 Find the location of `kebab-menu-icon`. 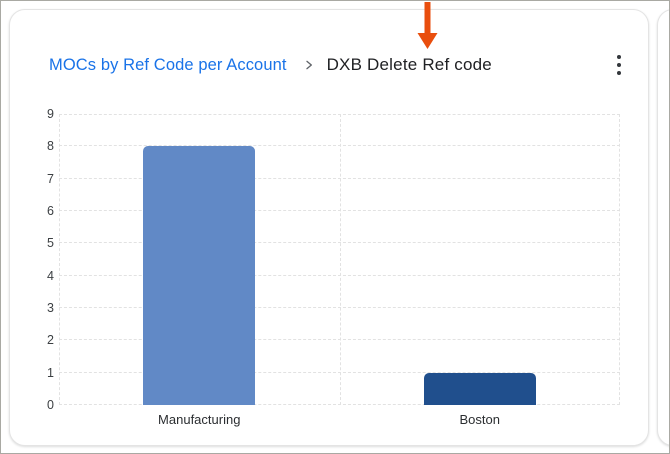

kebab-menu-icon is located at coordinates (619, 65).